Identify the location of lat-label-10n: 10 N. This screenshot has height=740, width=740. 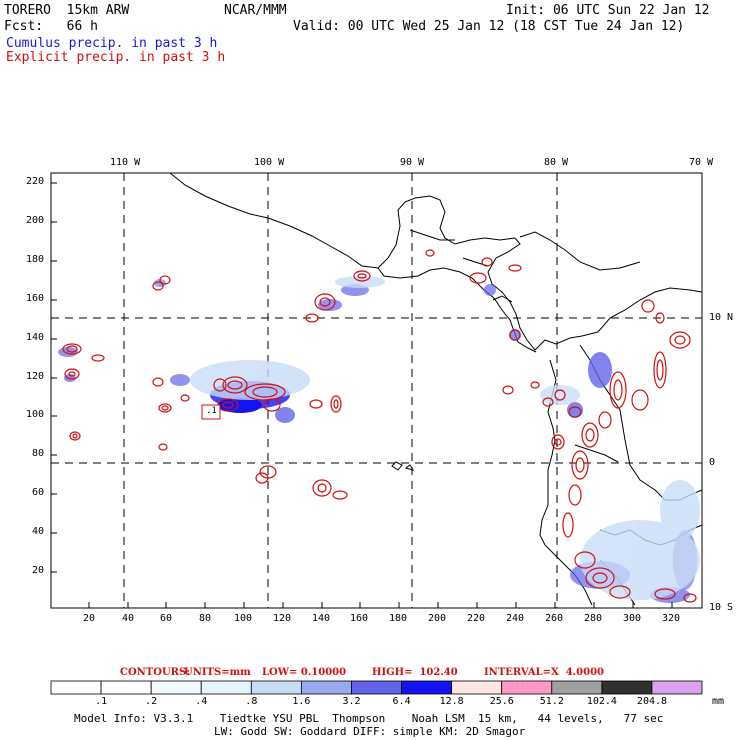
(721, 317).